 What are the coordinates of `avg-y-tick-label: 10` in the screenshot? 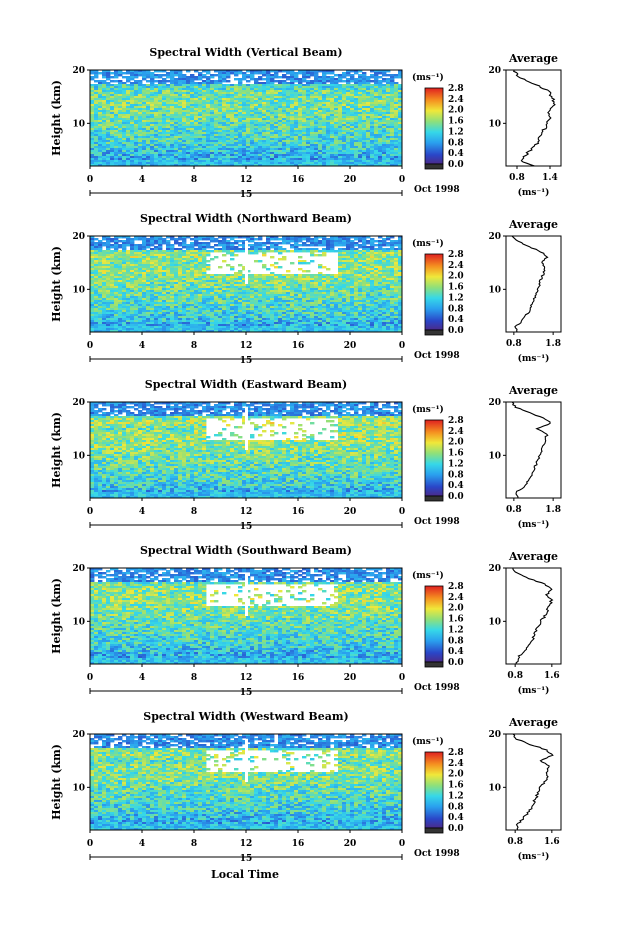 It's located at (494, 124).